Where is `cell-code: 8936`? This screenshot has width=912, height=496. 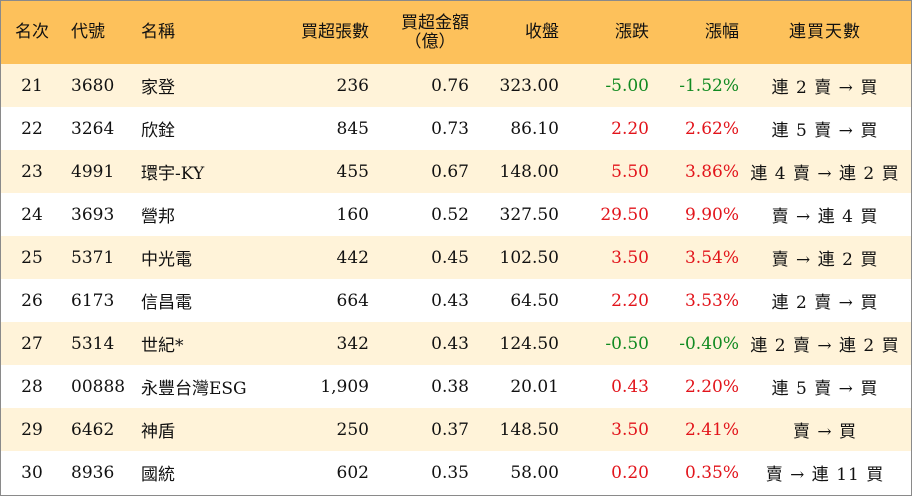 cell-code: 8936 is located at coordinates (93, 472).